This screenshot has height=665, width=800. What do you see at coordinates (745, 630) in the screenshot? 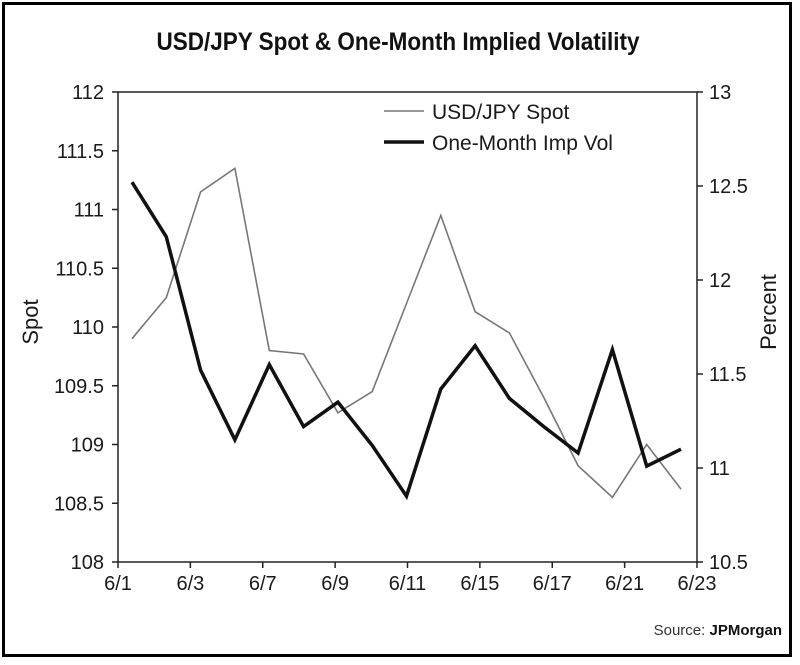
I see `source-name: JPMorgan` at bounding box center [745, 630].